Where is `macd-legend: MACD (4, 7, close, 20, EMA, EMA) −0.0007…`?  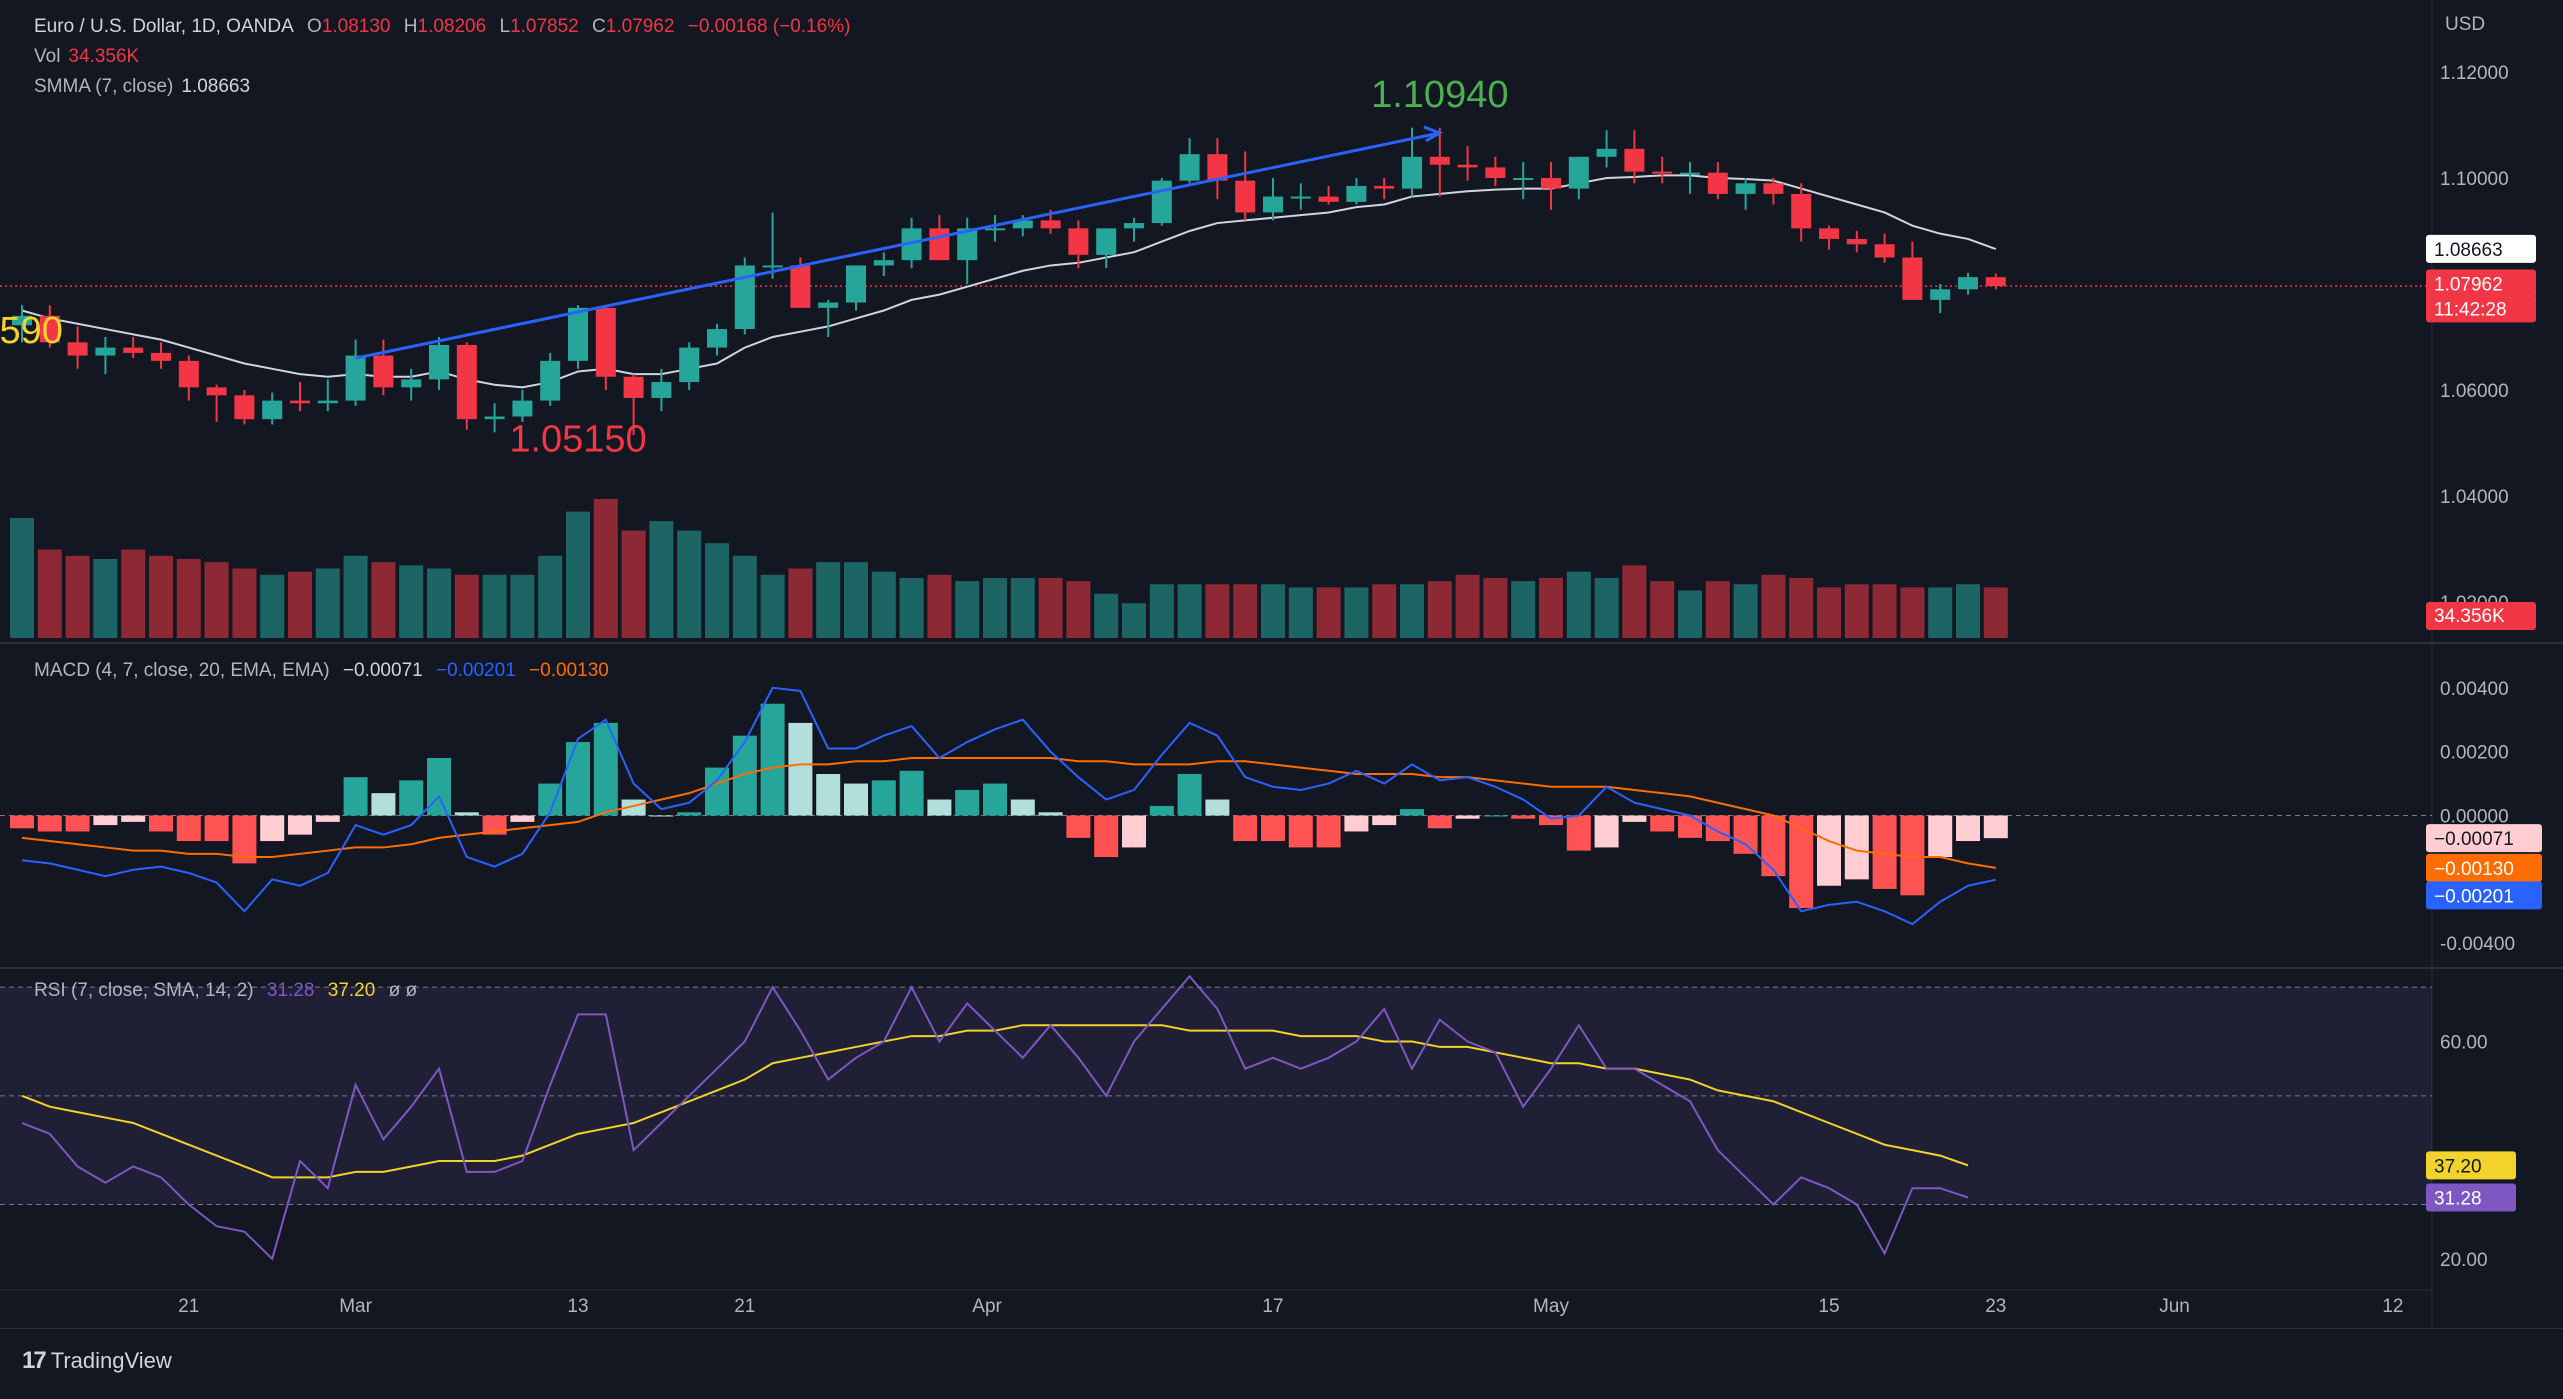 macd-legend: MACD (4, 7, close, 20, EMA, EMA) −0.0007… is located at coordinates (321, 670).